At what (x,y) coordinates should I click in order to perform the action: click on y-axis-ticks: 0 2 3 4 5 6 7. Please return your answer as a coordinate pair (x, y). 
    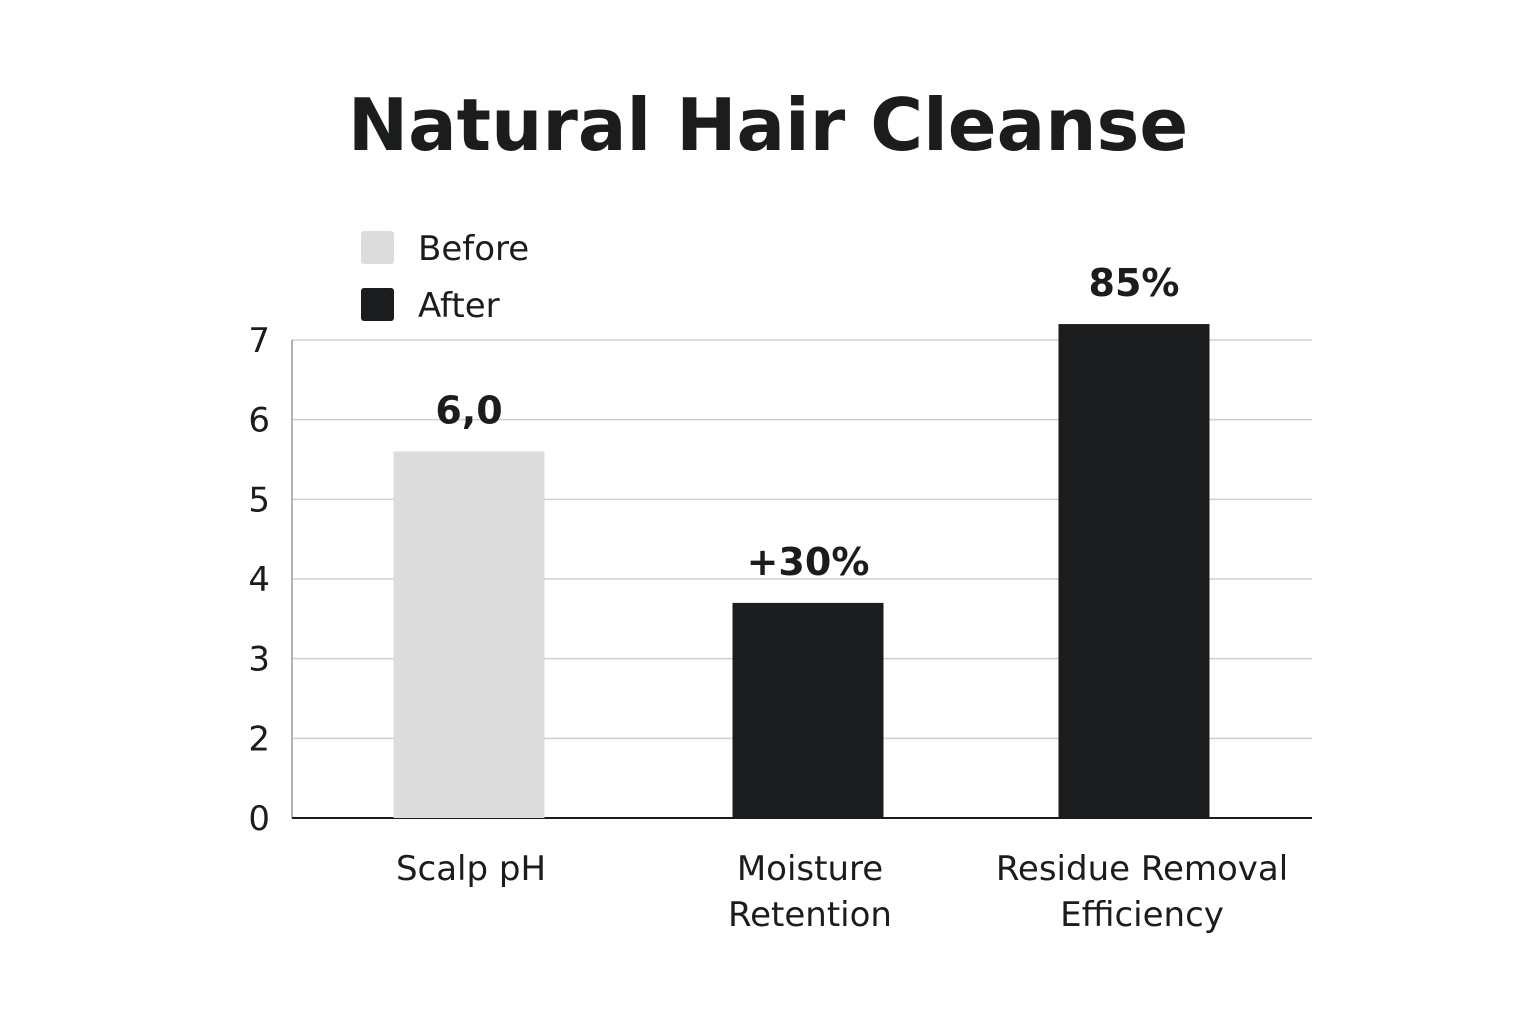
    Looking at the image, I should click on (259, 580).